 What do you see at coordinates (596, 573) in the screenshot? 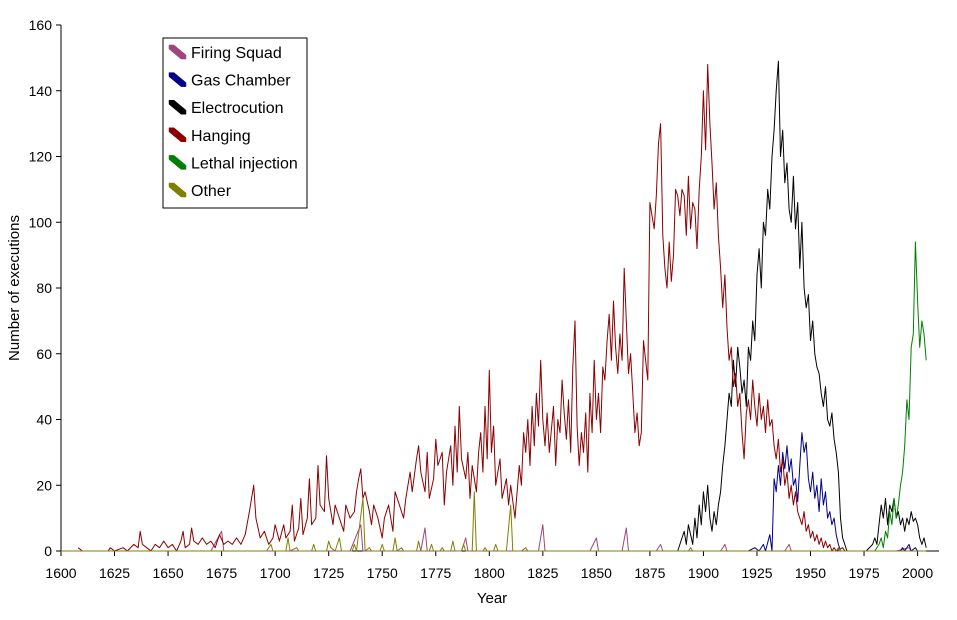
I see `x-tick-label: 1850` at bounding box center [596, 573].